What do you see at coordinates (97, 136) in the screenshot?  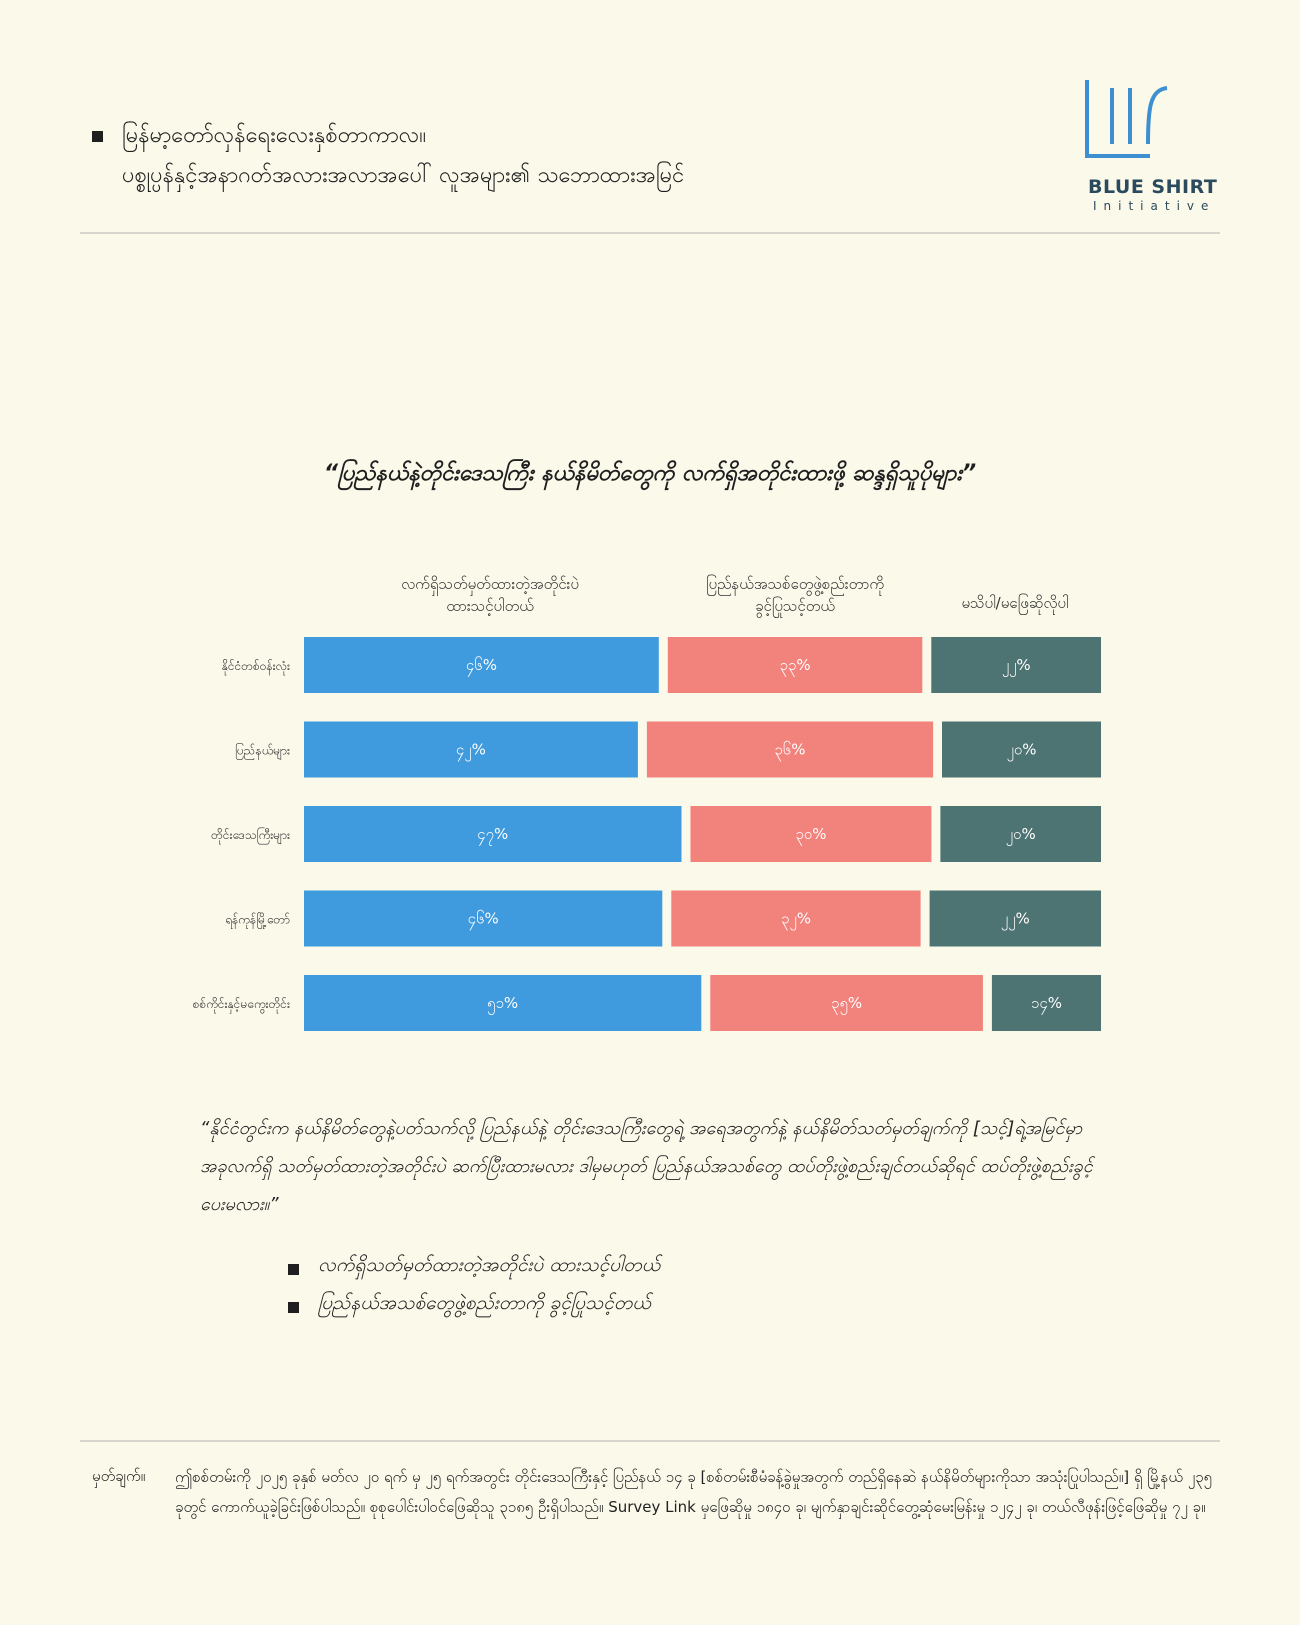 I see `header-bullet` at bounding box center [97, 136].